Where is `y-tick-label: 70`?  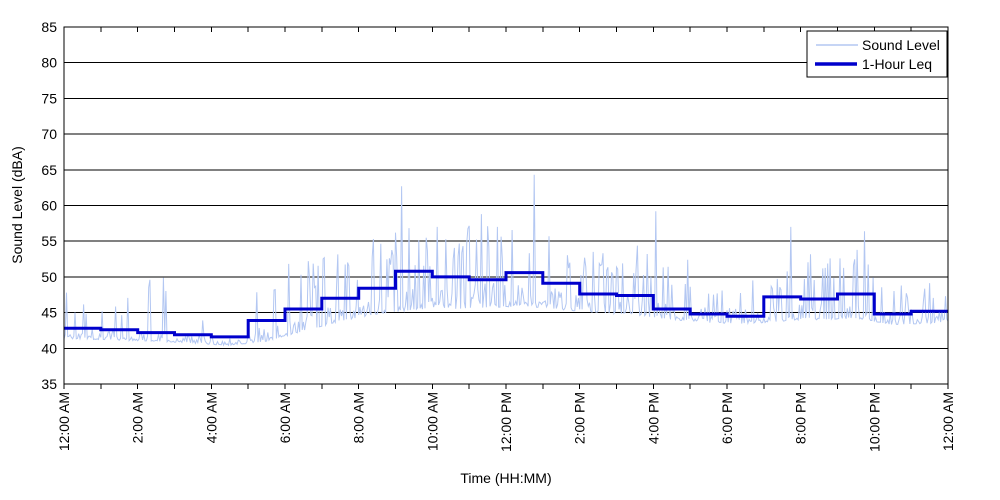
y-tick-label: 70 is located at coordinates (49, 134).